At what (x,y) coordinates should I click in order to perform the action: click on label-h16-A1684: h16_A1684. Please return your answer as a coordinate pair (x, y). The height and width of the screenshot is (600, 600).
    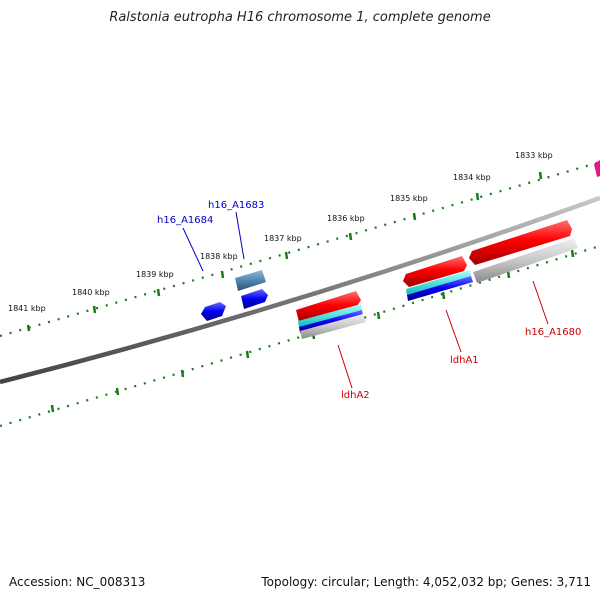
    Looking at the image, I should click on (185, 220).